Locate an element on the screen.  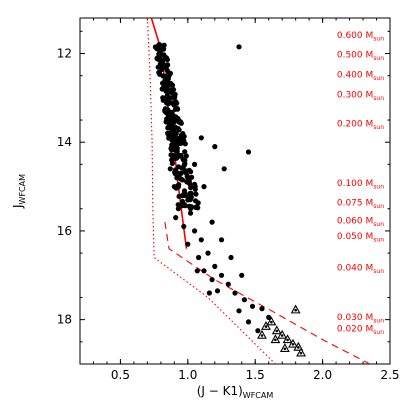
mass-label: 0.600 Msun is located at coordinates (360, 37).